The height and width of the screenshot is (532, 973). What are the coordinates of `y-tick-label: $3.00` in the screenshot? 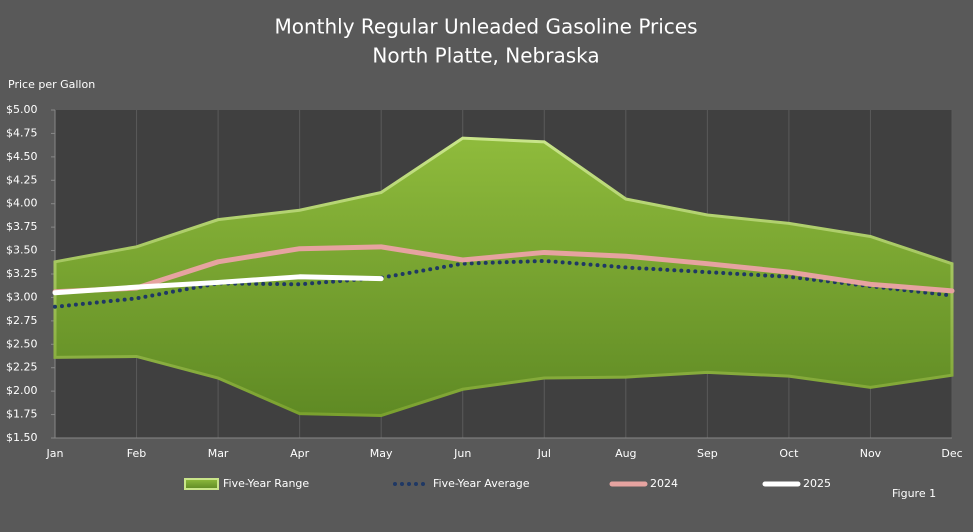 It's located at (22, 296).